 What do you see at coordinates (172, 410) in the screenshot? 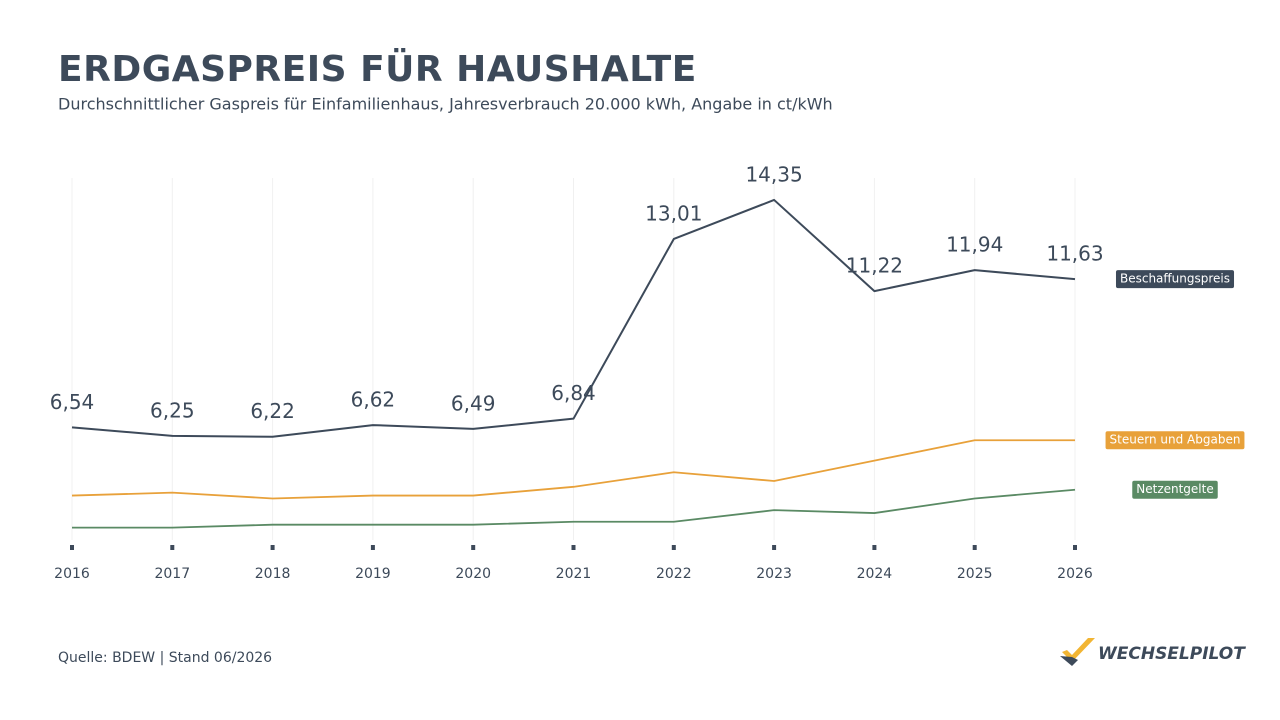
I see `value-label: 6,25` at bounding box center [172, 410].